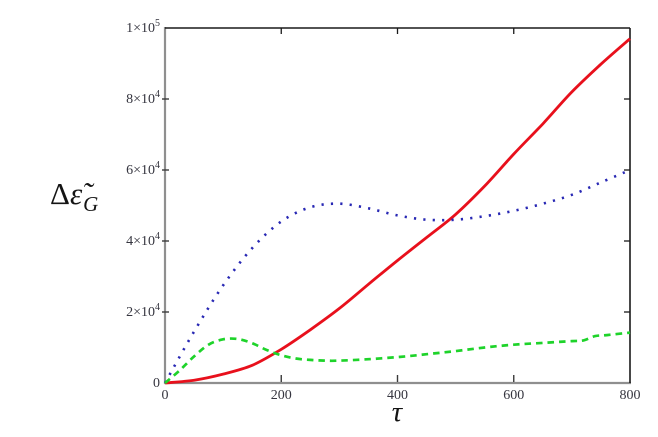 This screenshot has width=658, height=437. Describe the element at coordinates (156, 383) in the screenshot. I see `y-tick-label: 0` at that location.